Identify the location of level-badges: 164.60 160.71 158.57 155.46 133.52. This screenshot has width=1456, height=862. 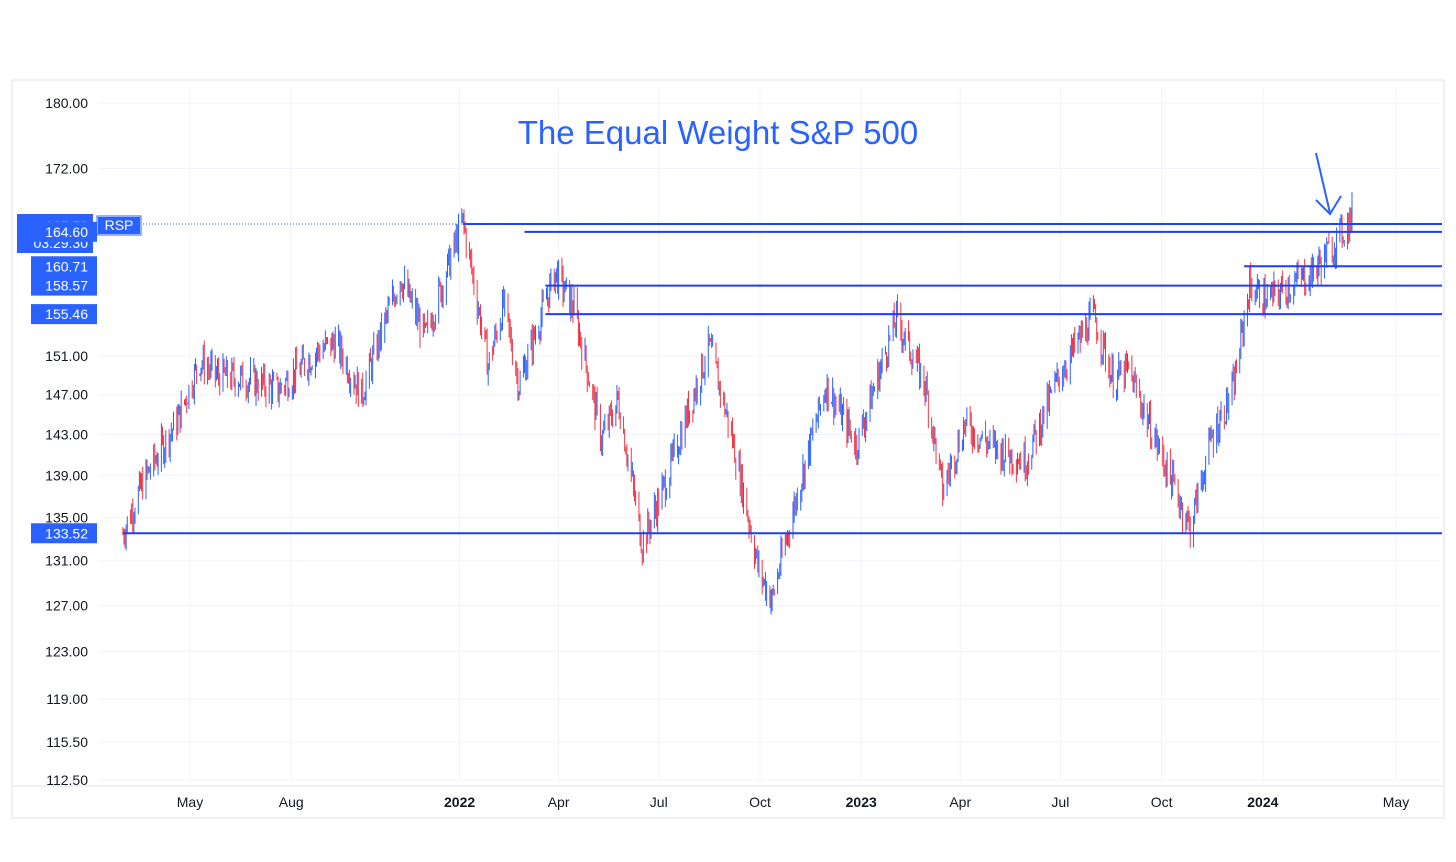
(64, 382).